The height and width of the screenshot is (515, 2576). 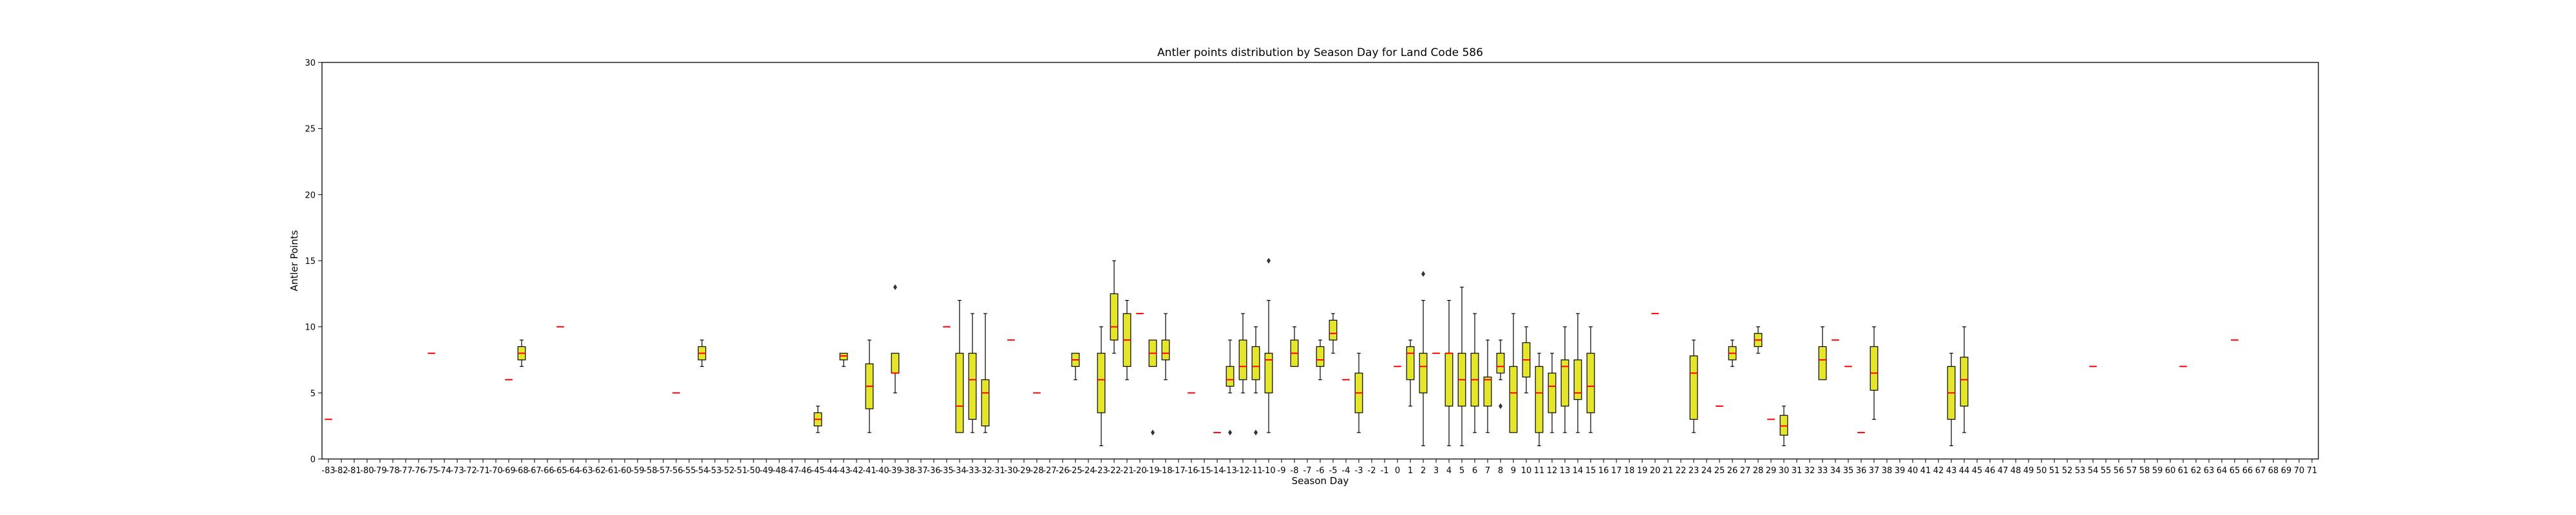 I want to click on box-day--11, so click(x=1255, y=381).